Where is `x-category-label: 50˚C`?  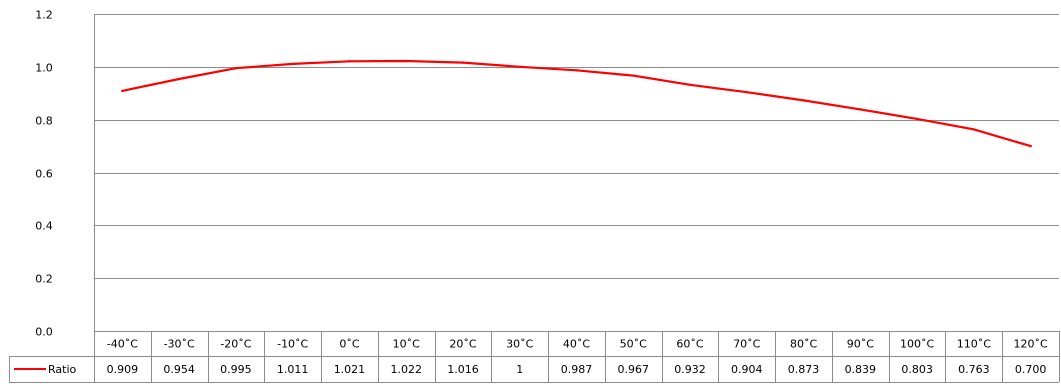 x-category-label: 50˚C is located at coordinates (633, 344).